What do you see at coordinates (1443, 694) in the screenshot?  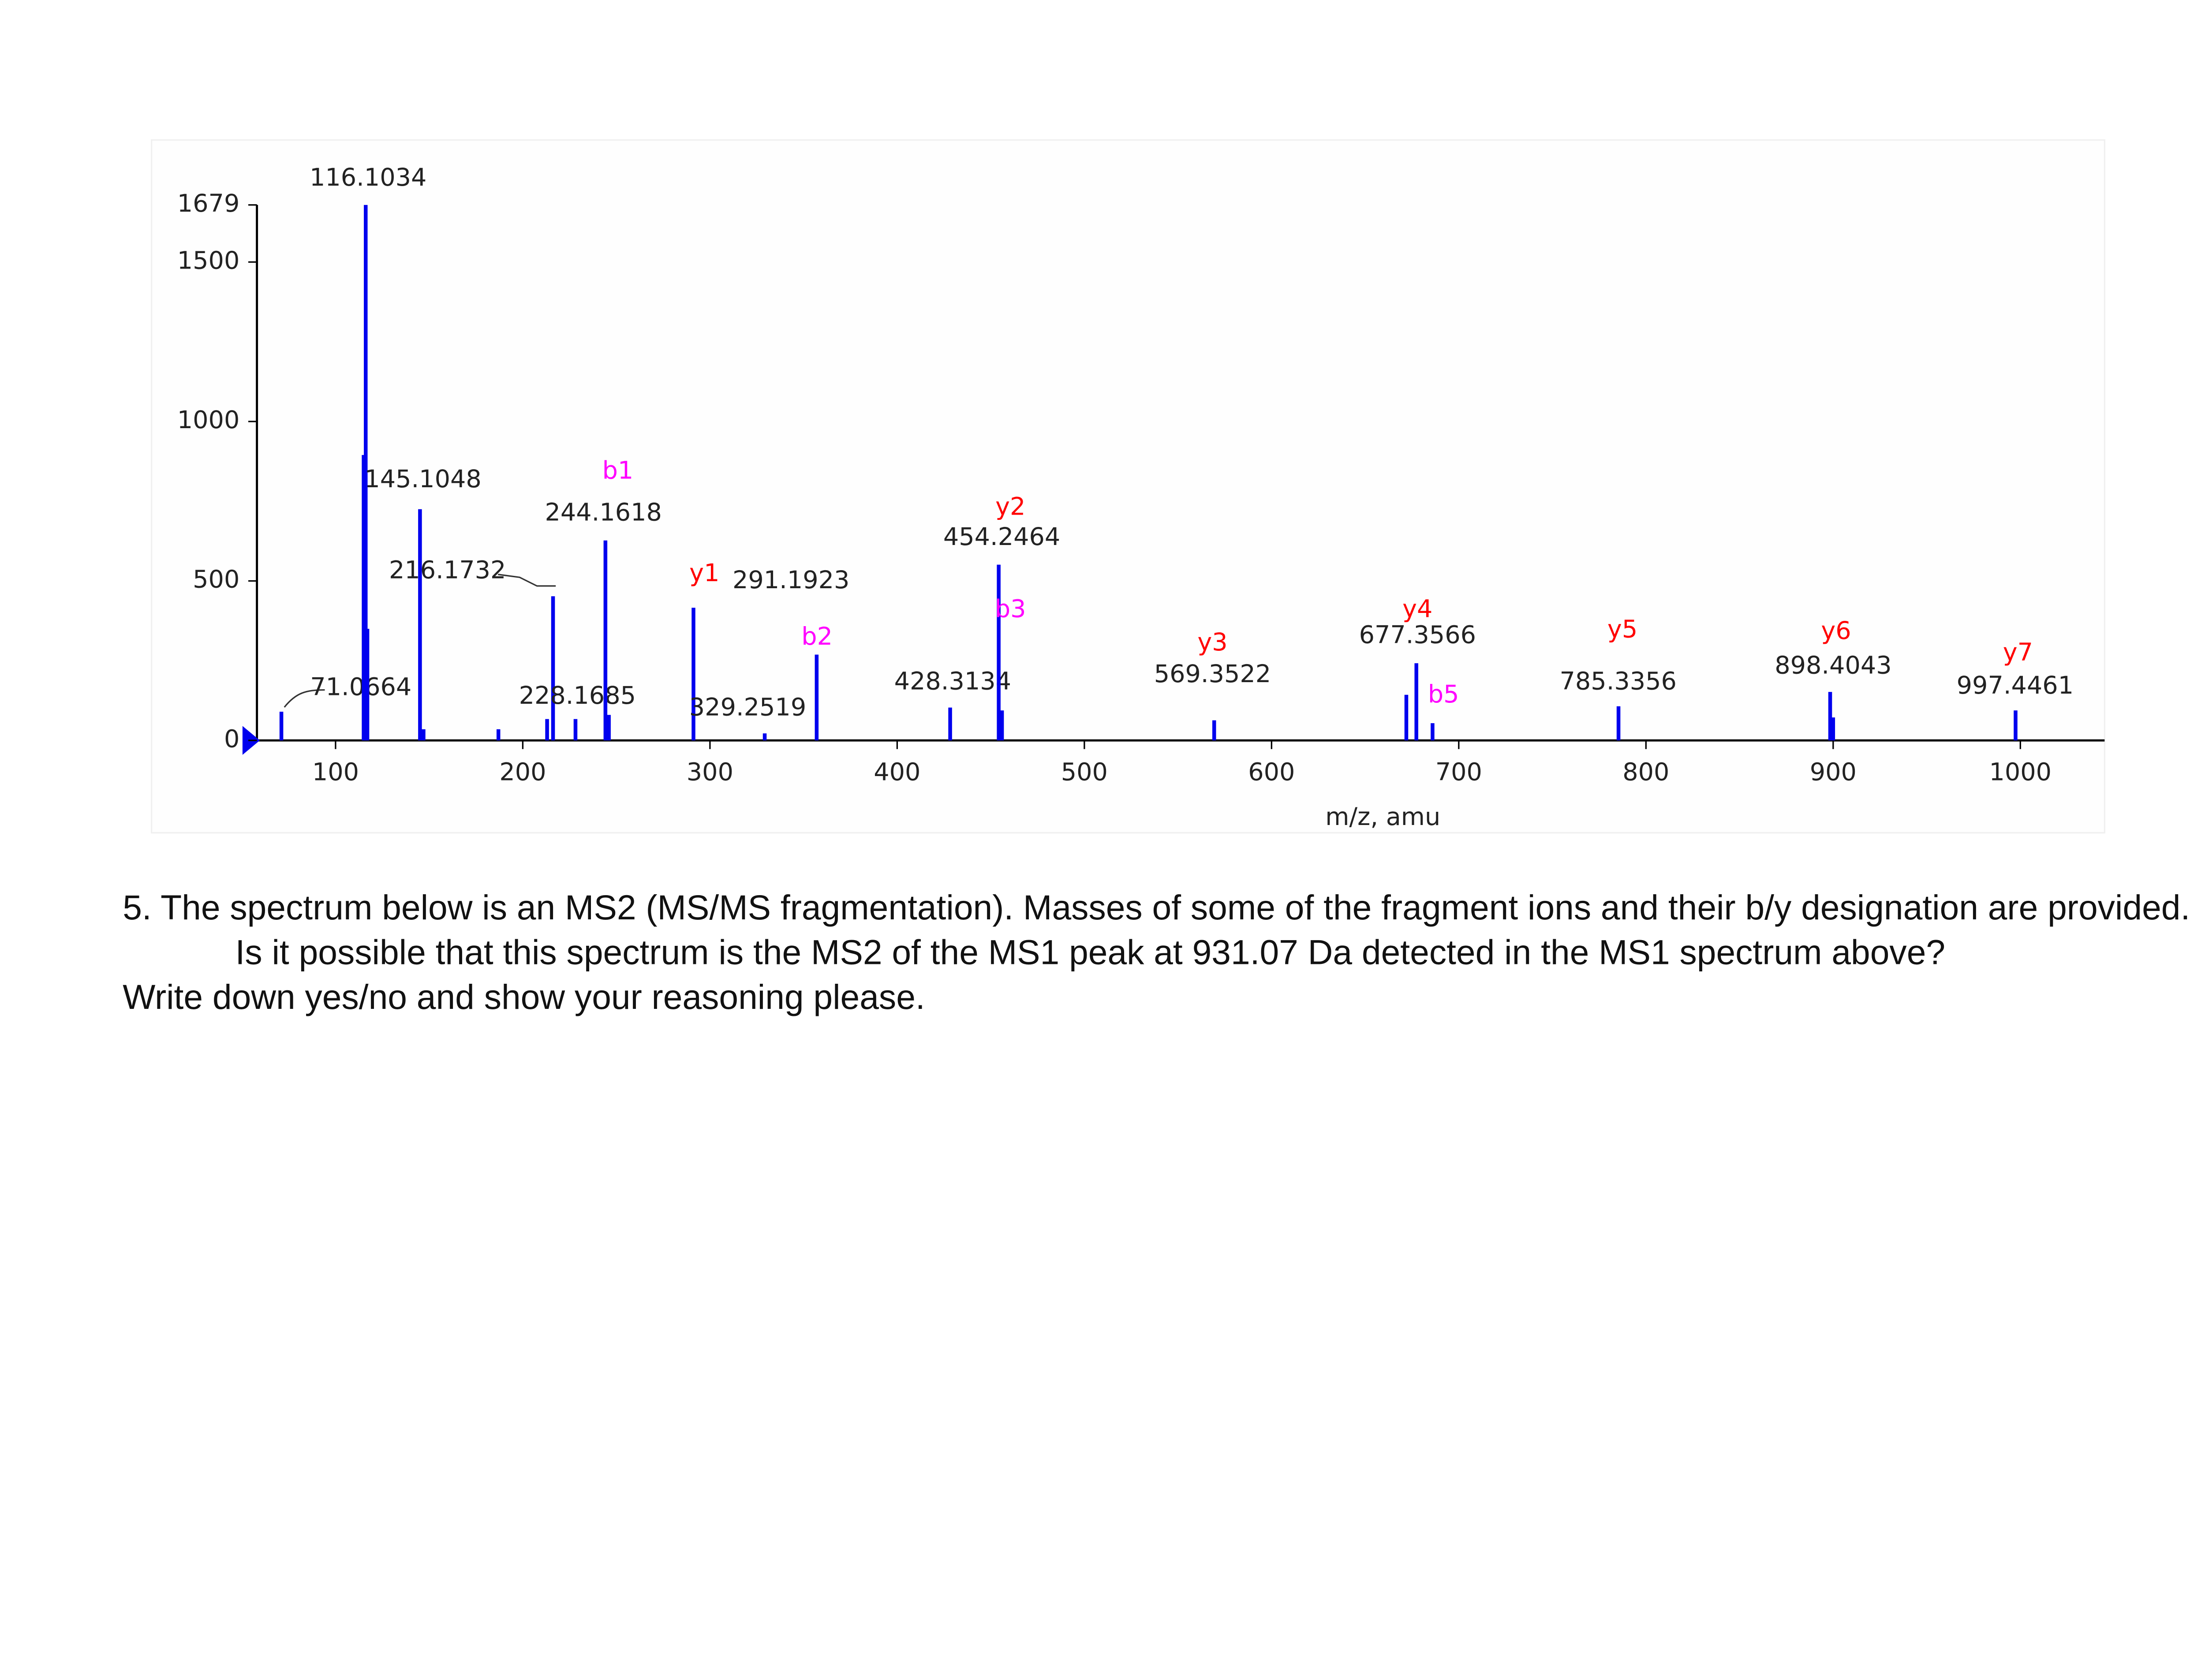 I see `ion-label: b5` at bounding box center [1443, 694].